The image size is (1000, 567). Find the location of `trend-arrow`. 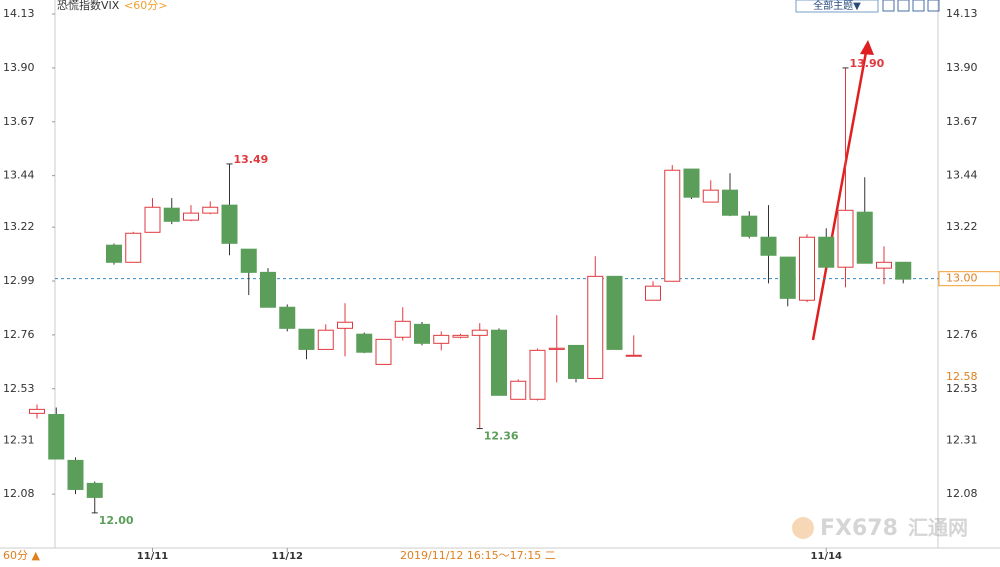

trend-arrow is located at coordinates (842, 190).